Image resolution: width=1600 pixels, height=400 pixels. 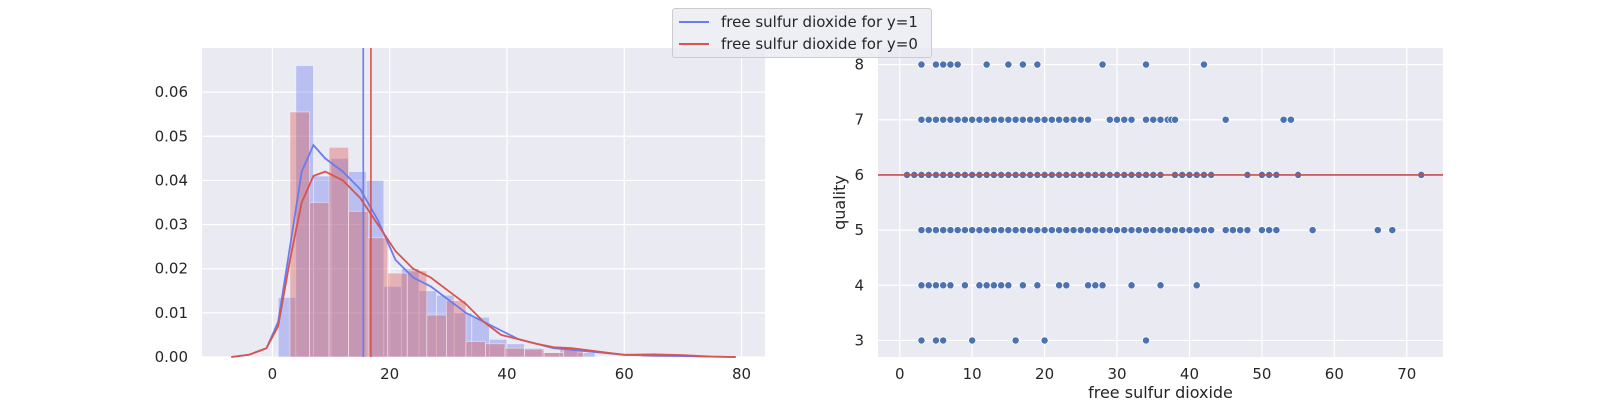 What do you see at coordinates (273, 374) in the screenshot?
I see `x-tick-label: 0` at bounding box center [273, 374].